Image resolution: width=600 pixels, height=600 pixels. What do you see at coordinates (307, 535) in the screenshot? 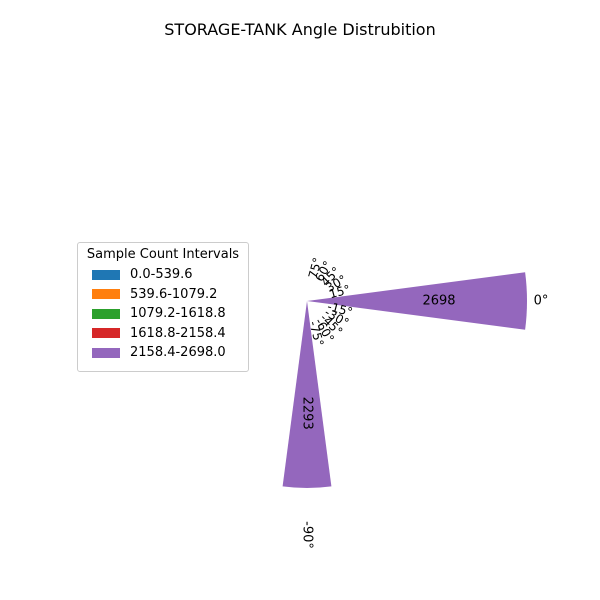
I see `angle-tick-label-1: -90°` at bounding box center [307, 535].